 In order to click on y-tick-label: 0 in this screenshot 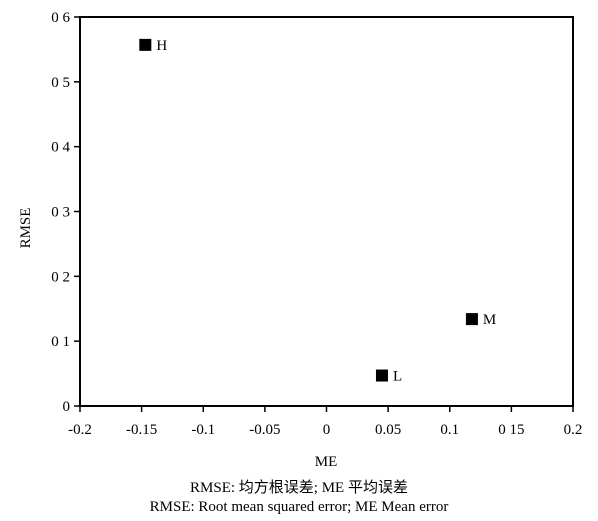, I will do `click(67, 407)`.